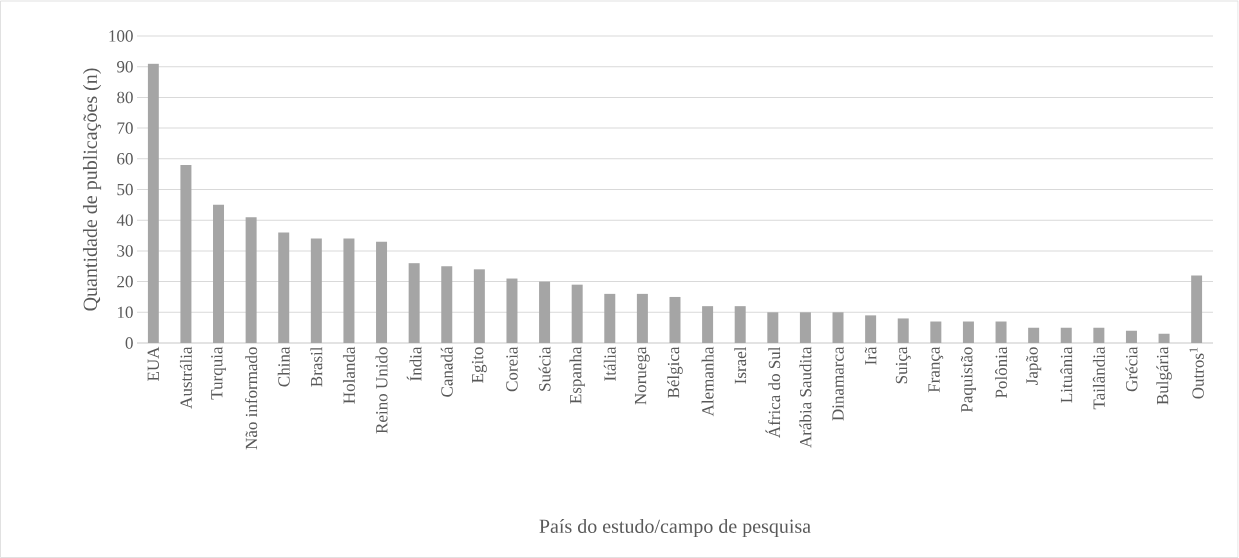 This screenshot has width=1239, height=558. I want to click on x-tick-label: Japão, so click(1034, 366).